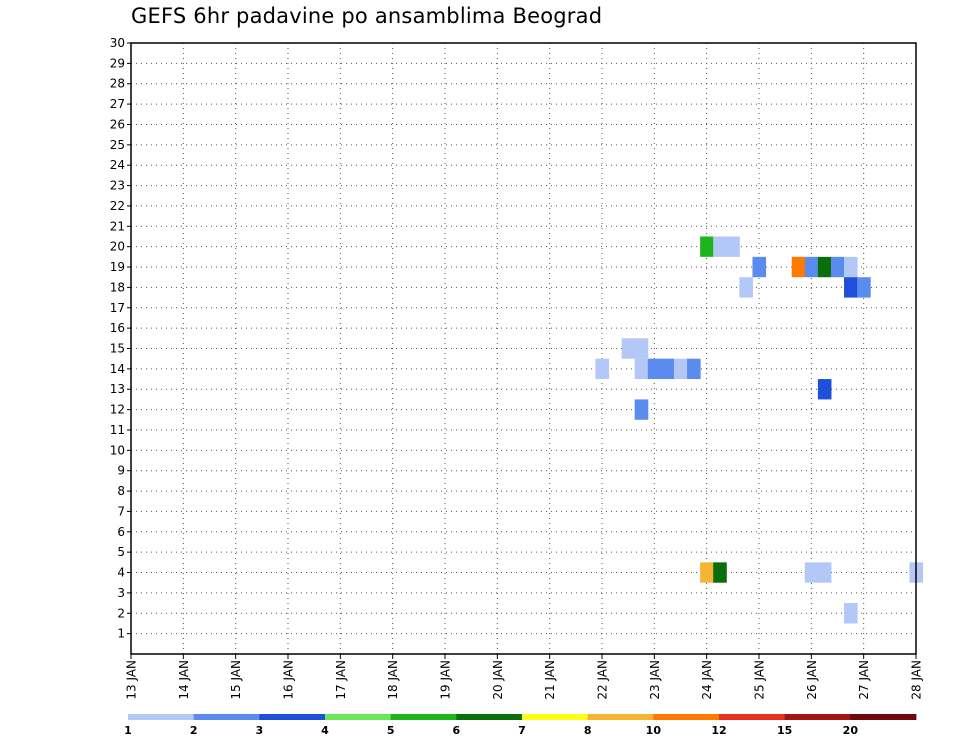 The width and height of the screenshot is (960, 742). Describe the element at coordinates (457, 730) in the screenshot. I see `colorbar-label: 6` at that location.